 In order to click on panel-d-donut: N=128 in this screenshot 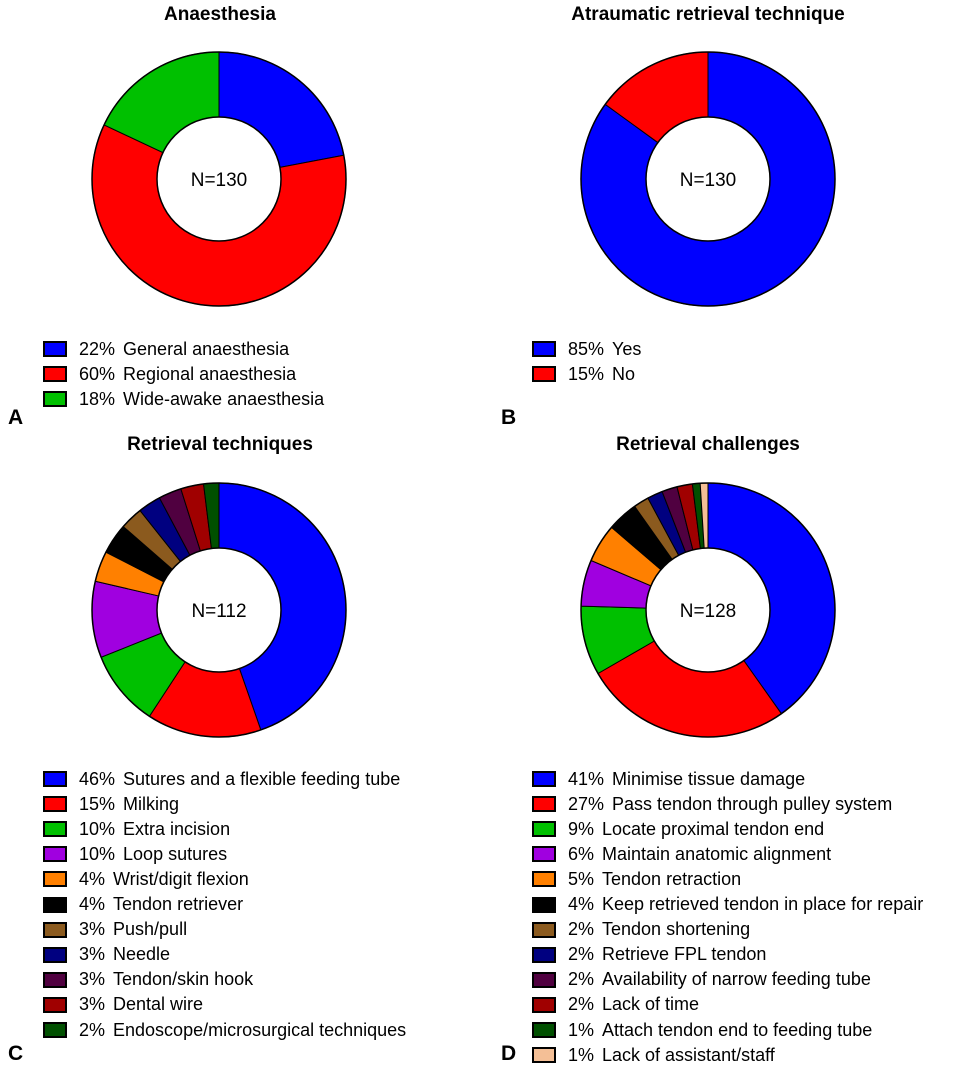, I will do `click(708, 610)`.